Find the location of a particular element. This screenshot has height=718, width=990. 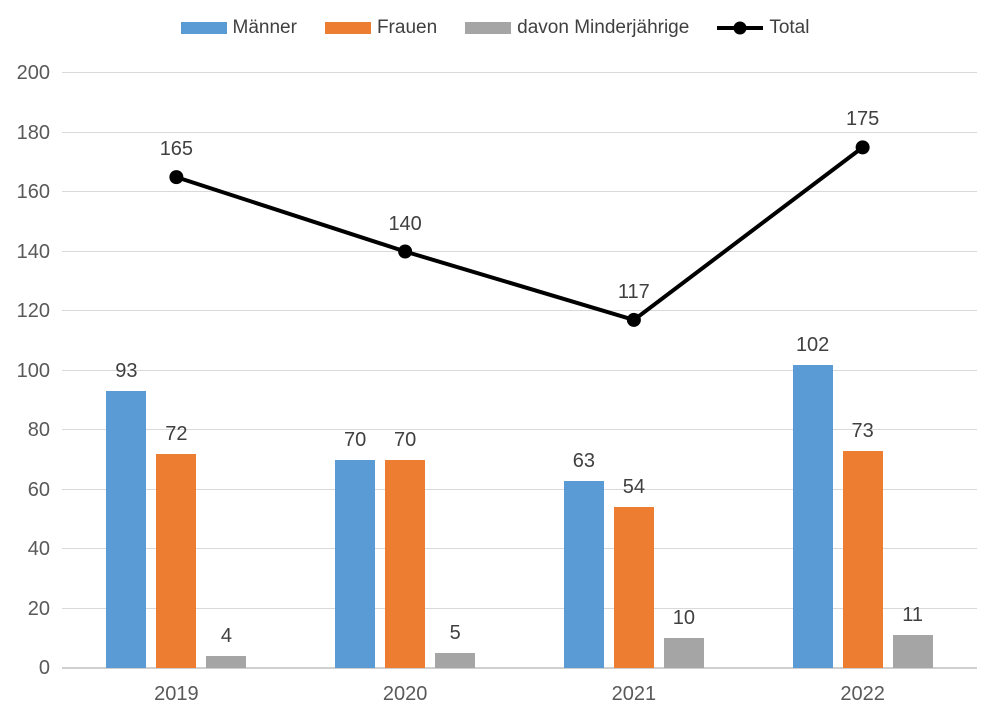

legend-label: Männer is located at coordinates (264, 27).